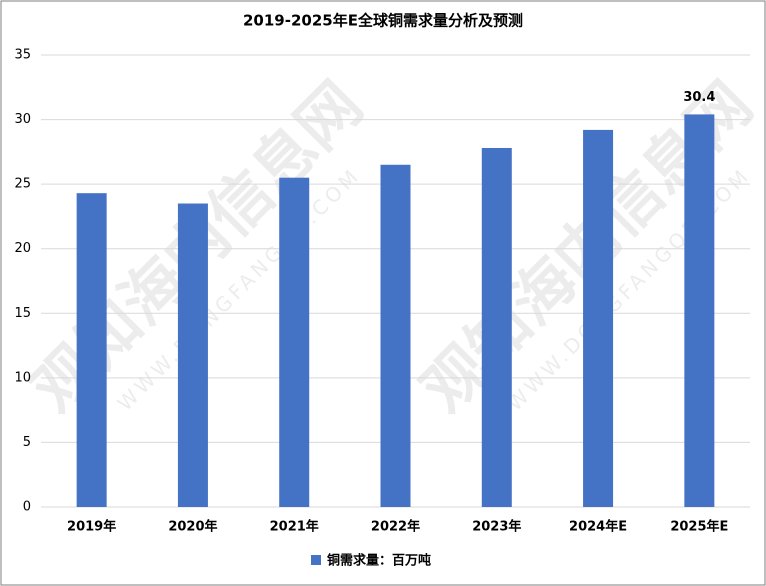  I want to click on chart-title: 2019-2025年E全球铜需求量分析及预测, so click(383, 21).